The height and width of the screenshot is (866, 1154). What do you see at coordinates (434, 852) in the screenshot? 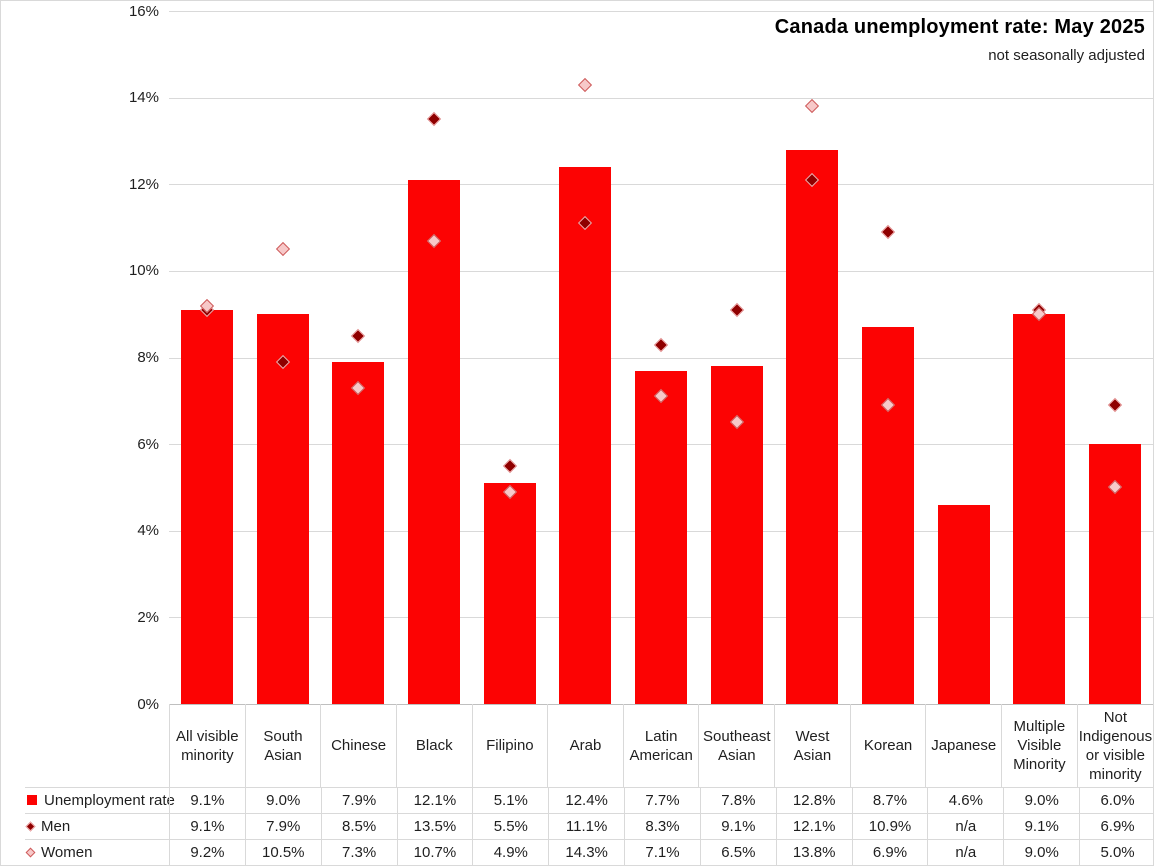
I see `value-women-black: 10.7%` at bounding box center [434, 852].